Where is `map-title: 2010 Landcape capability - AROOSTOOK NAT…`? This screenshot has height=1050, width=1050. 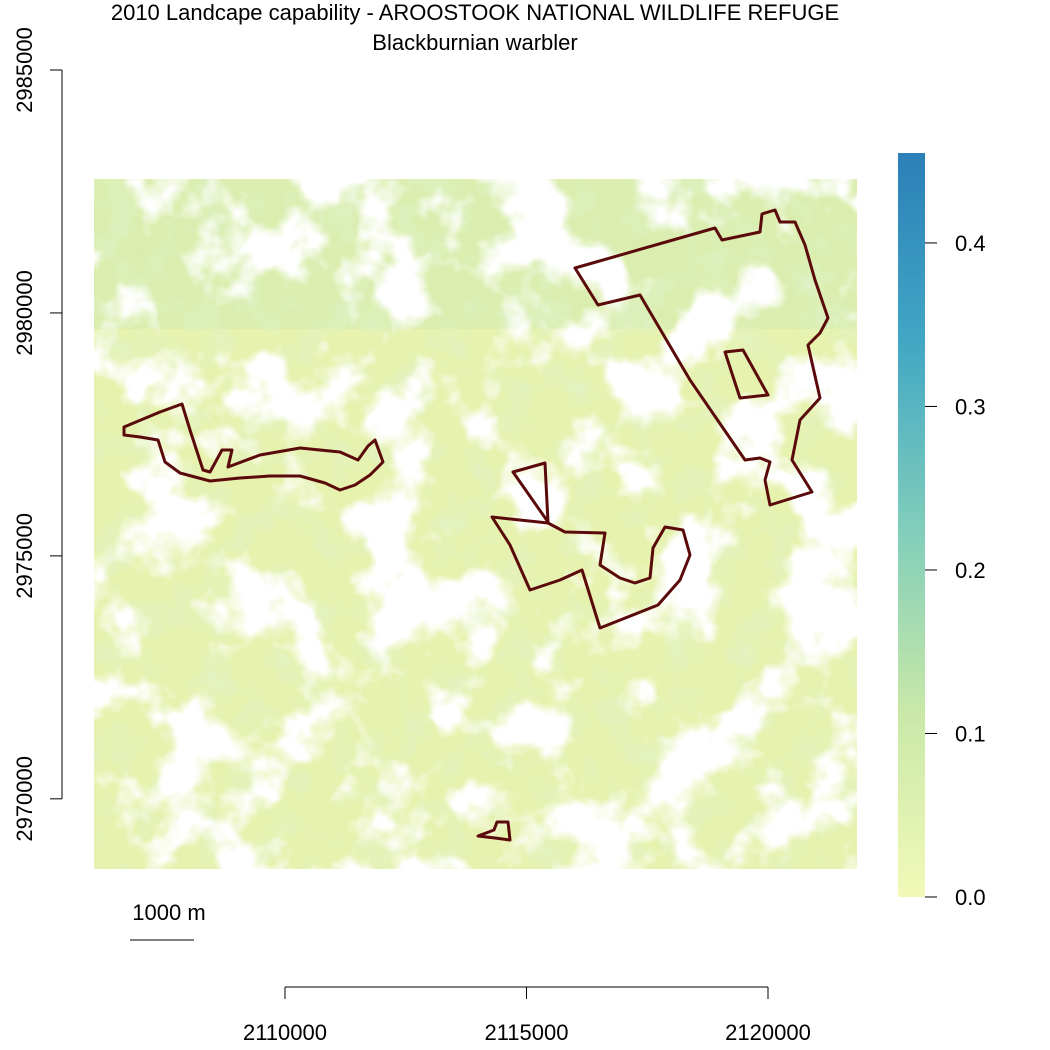 map-title: 2010 Landcape capability - AROOSTOOK NAT… is located at coordinates (475, 12).